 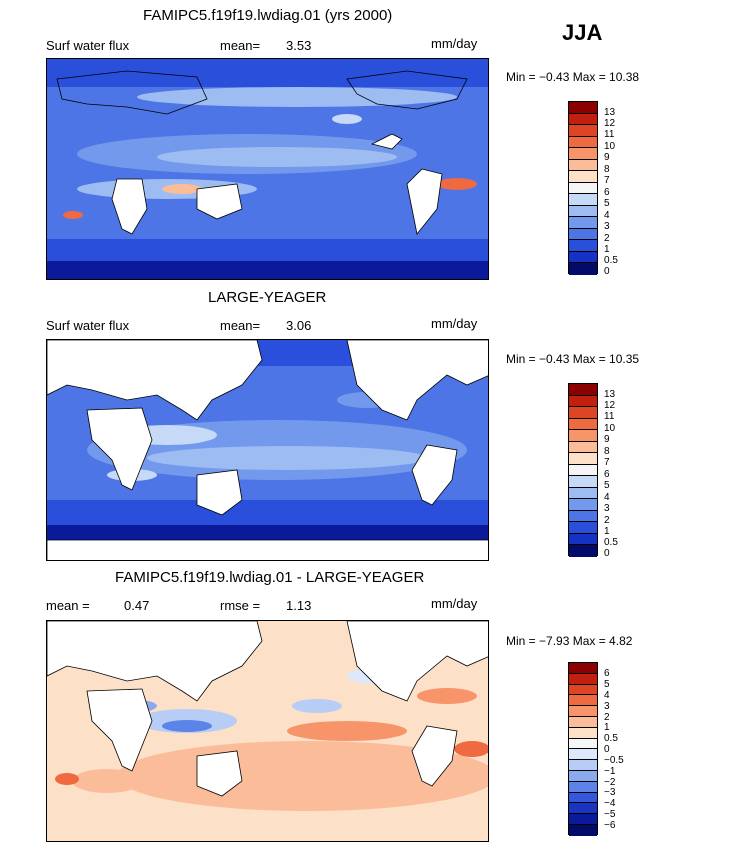 What do you see at coordinates (88, 45) in the screenshot?
I see `panel1-variable-label: Surf water flux` at bounding box center [88, 45].